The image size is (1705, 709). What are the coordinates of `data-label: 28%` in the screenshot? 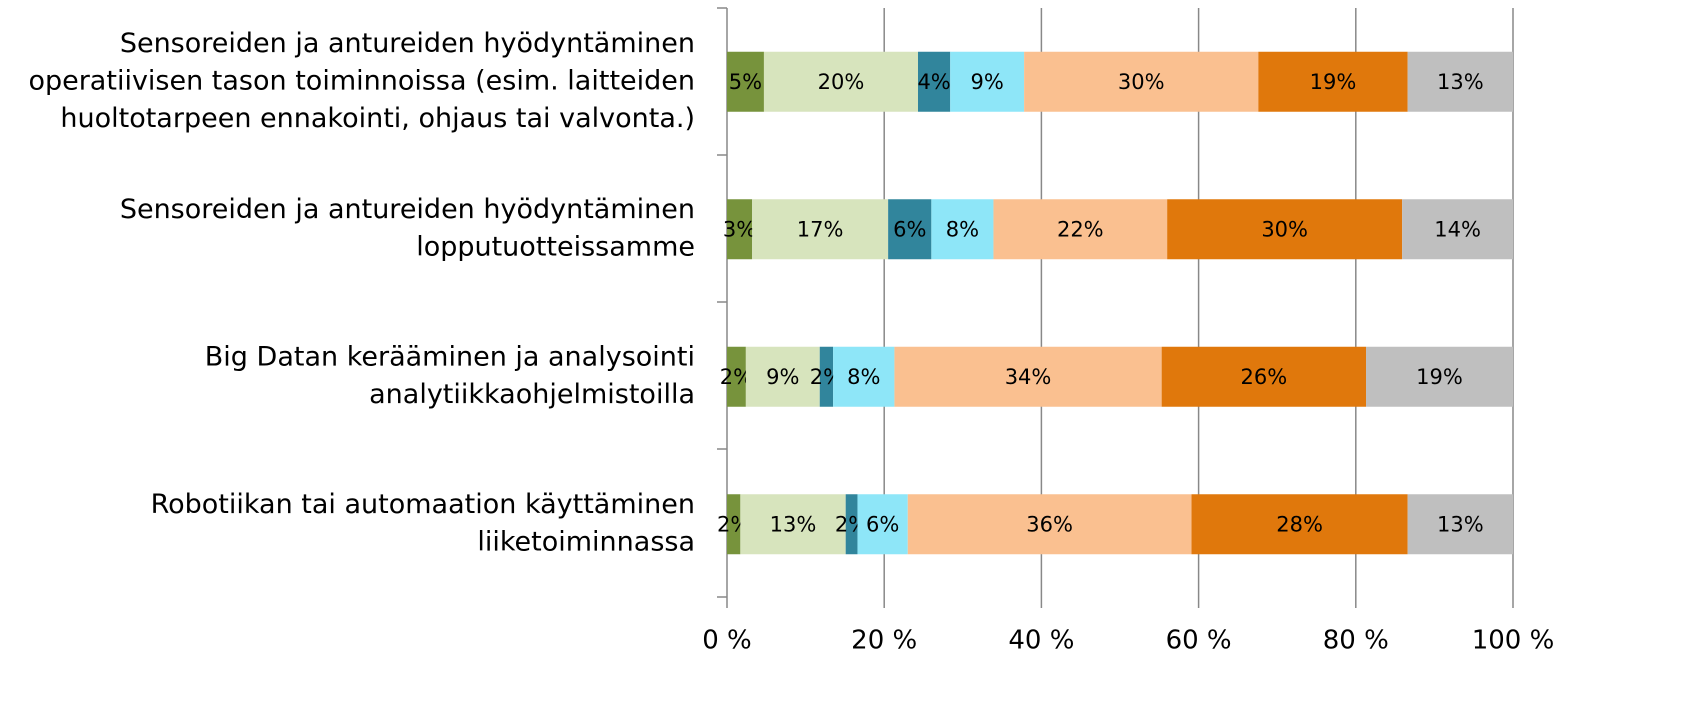 It's located at (1299, 524).